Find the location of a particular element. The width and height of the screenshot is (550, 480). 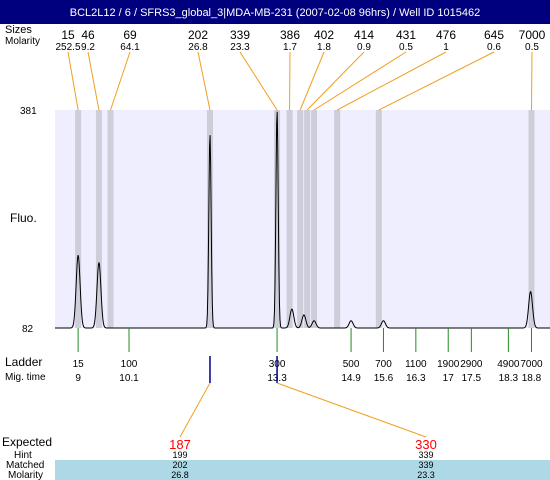

peak-size-label: 645 is located at coordinates (494, 35).